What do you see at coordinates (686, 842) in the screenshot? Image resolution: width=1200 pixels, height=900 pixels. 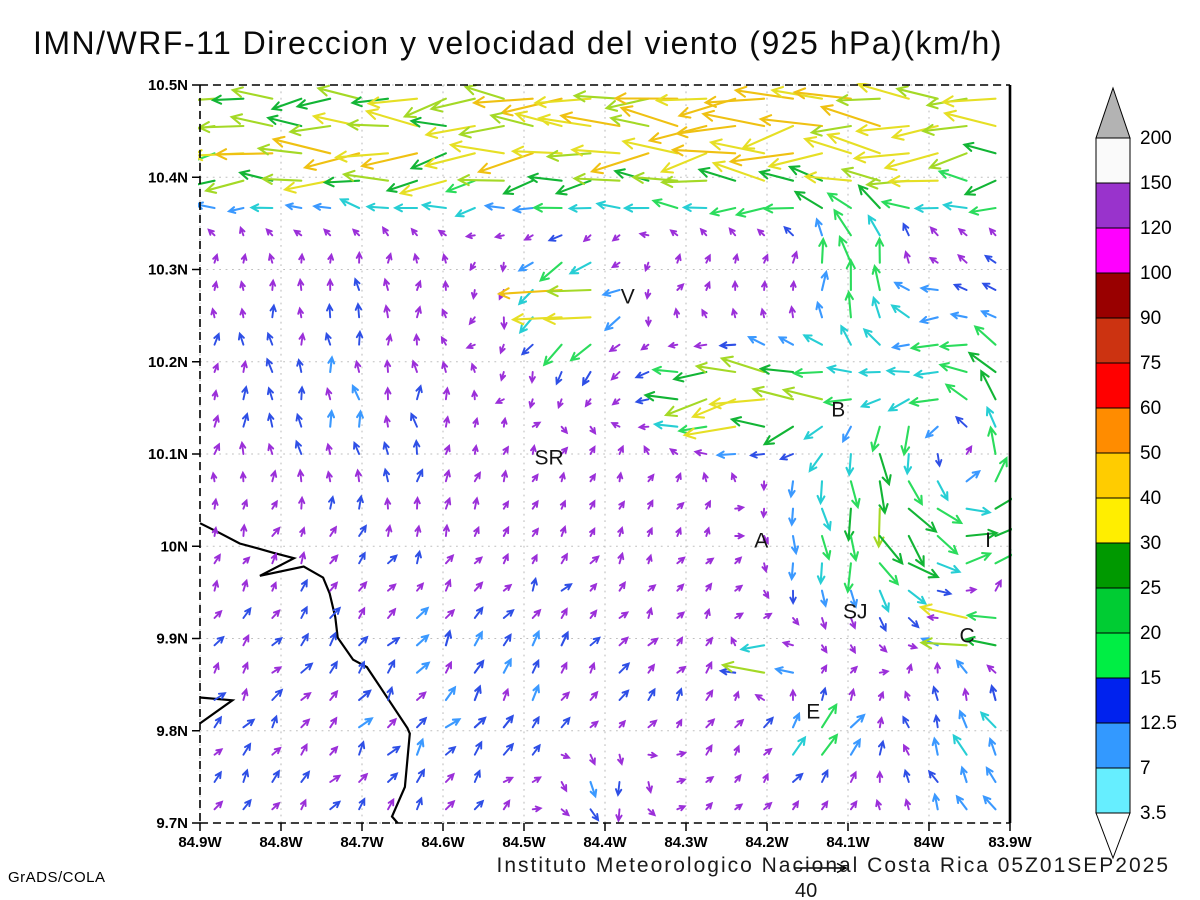 I see `x-tick-label: 84.3W` at bounding box center [686, 842].